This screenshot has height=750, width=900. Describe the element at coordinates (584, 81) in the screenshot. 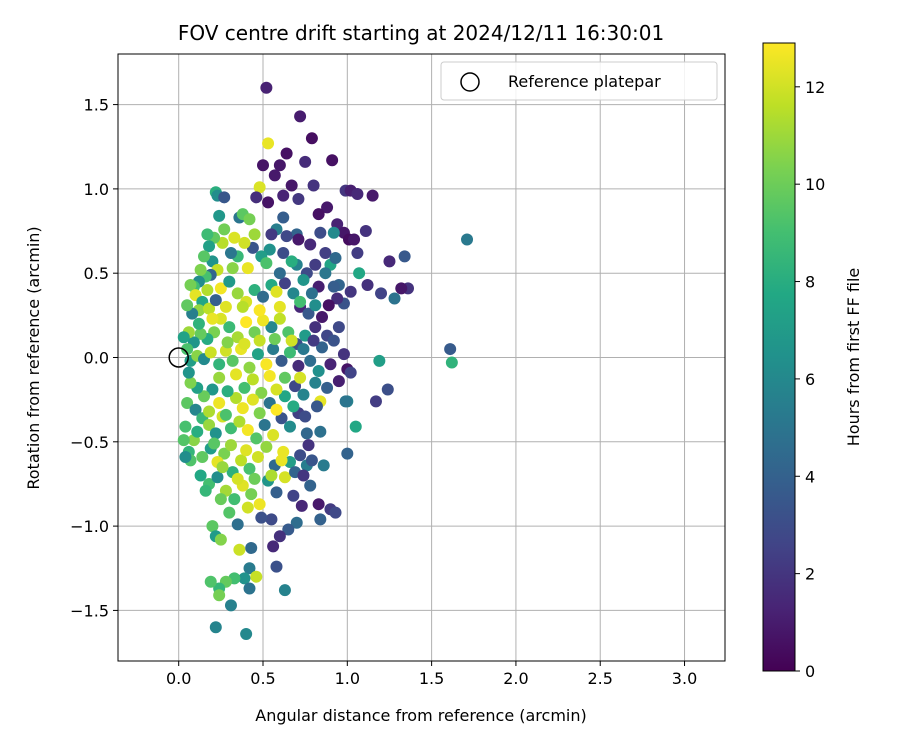

I see `legend-entry: Reference platepar` at that location.